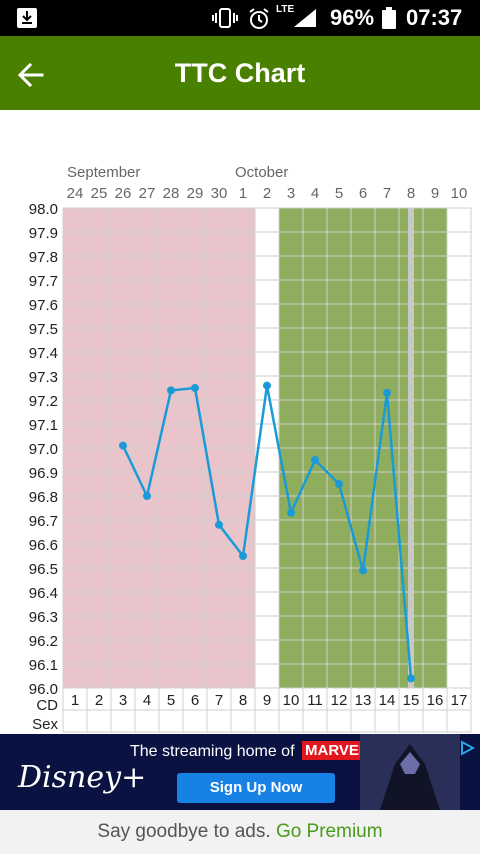  What do you see at coordinates (337, 750) in the screenshot?
I see `marvel-logo: MARVEL` at bounding box center [337, 750].